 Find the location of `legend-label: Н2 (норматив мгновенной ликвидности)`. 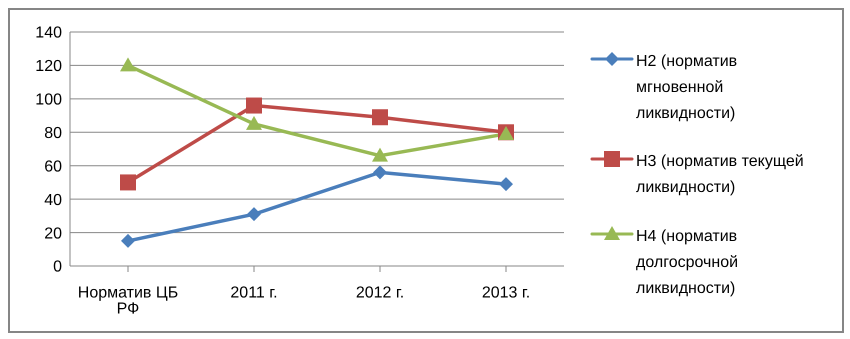

legend-label: Н2 (норматив мгновенной ликвидности) is located at coordinates (687, 88).